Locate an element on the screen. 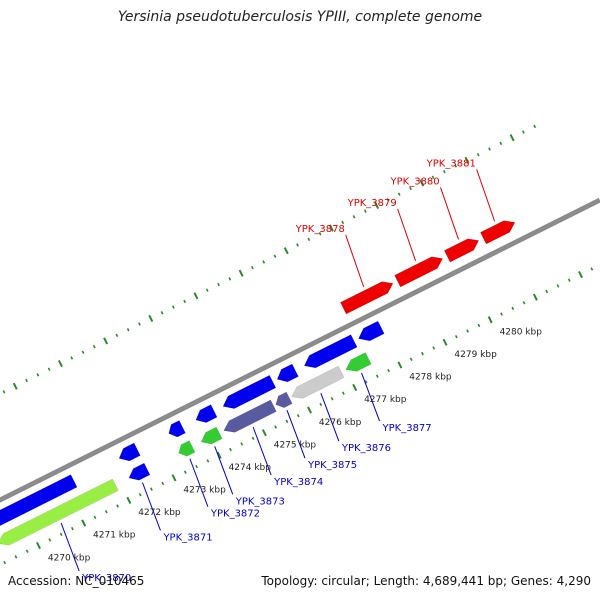  kbp-tick-label: 4270 kbp is located at coordinates (69, 558).